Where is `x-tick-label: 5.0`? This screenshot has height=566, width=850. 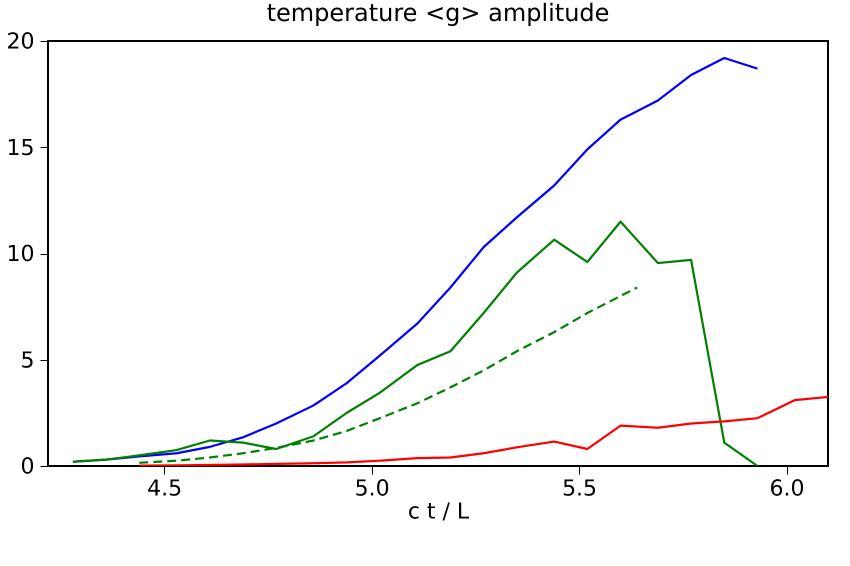 x-tick-label: 5.0 is located at coordinates (372, 489).